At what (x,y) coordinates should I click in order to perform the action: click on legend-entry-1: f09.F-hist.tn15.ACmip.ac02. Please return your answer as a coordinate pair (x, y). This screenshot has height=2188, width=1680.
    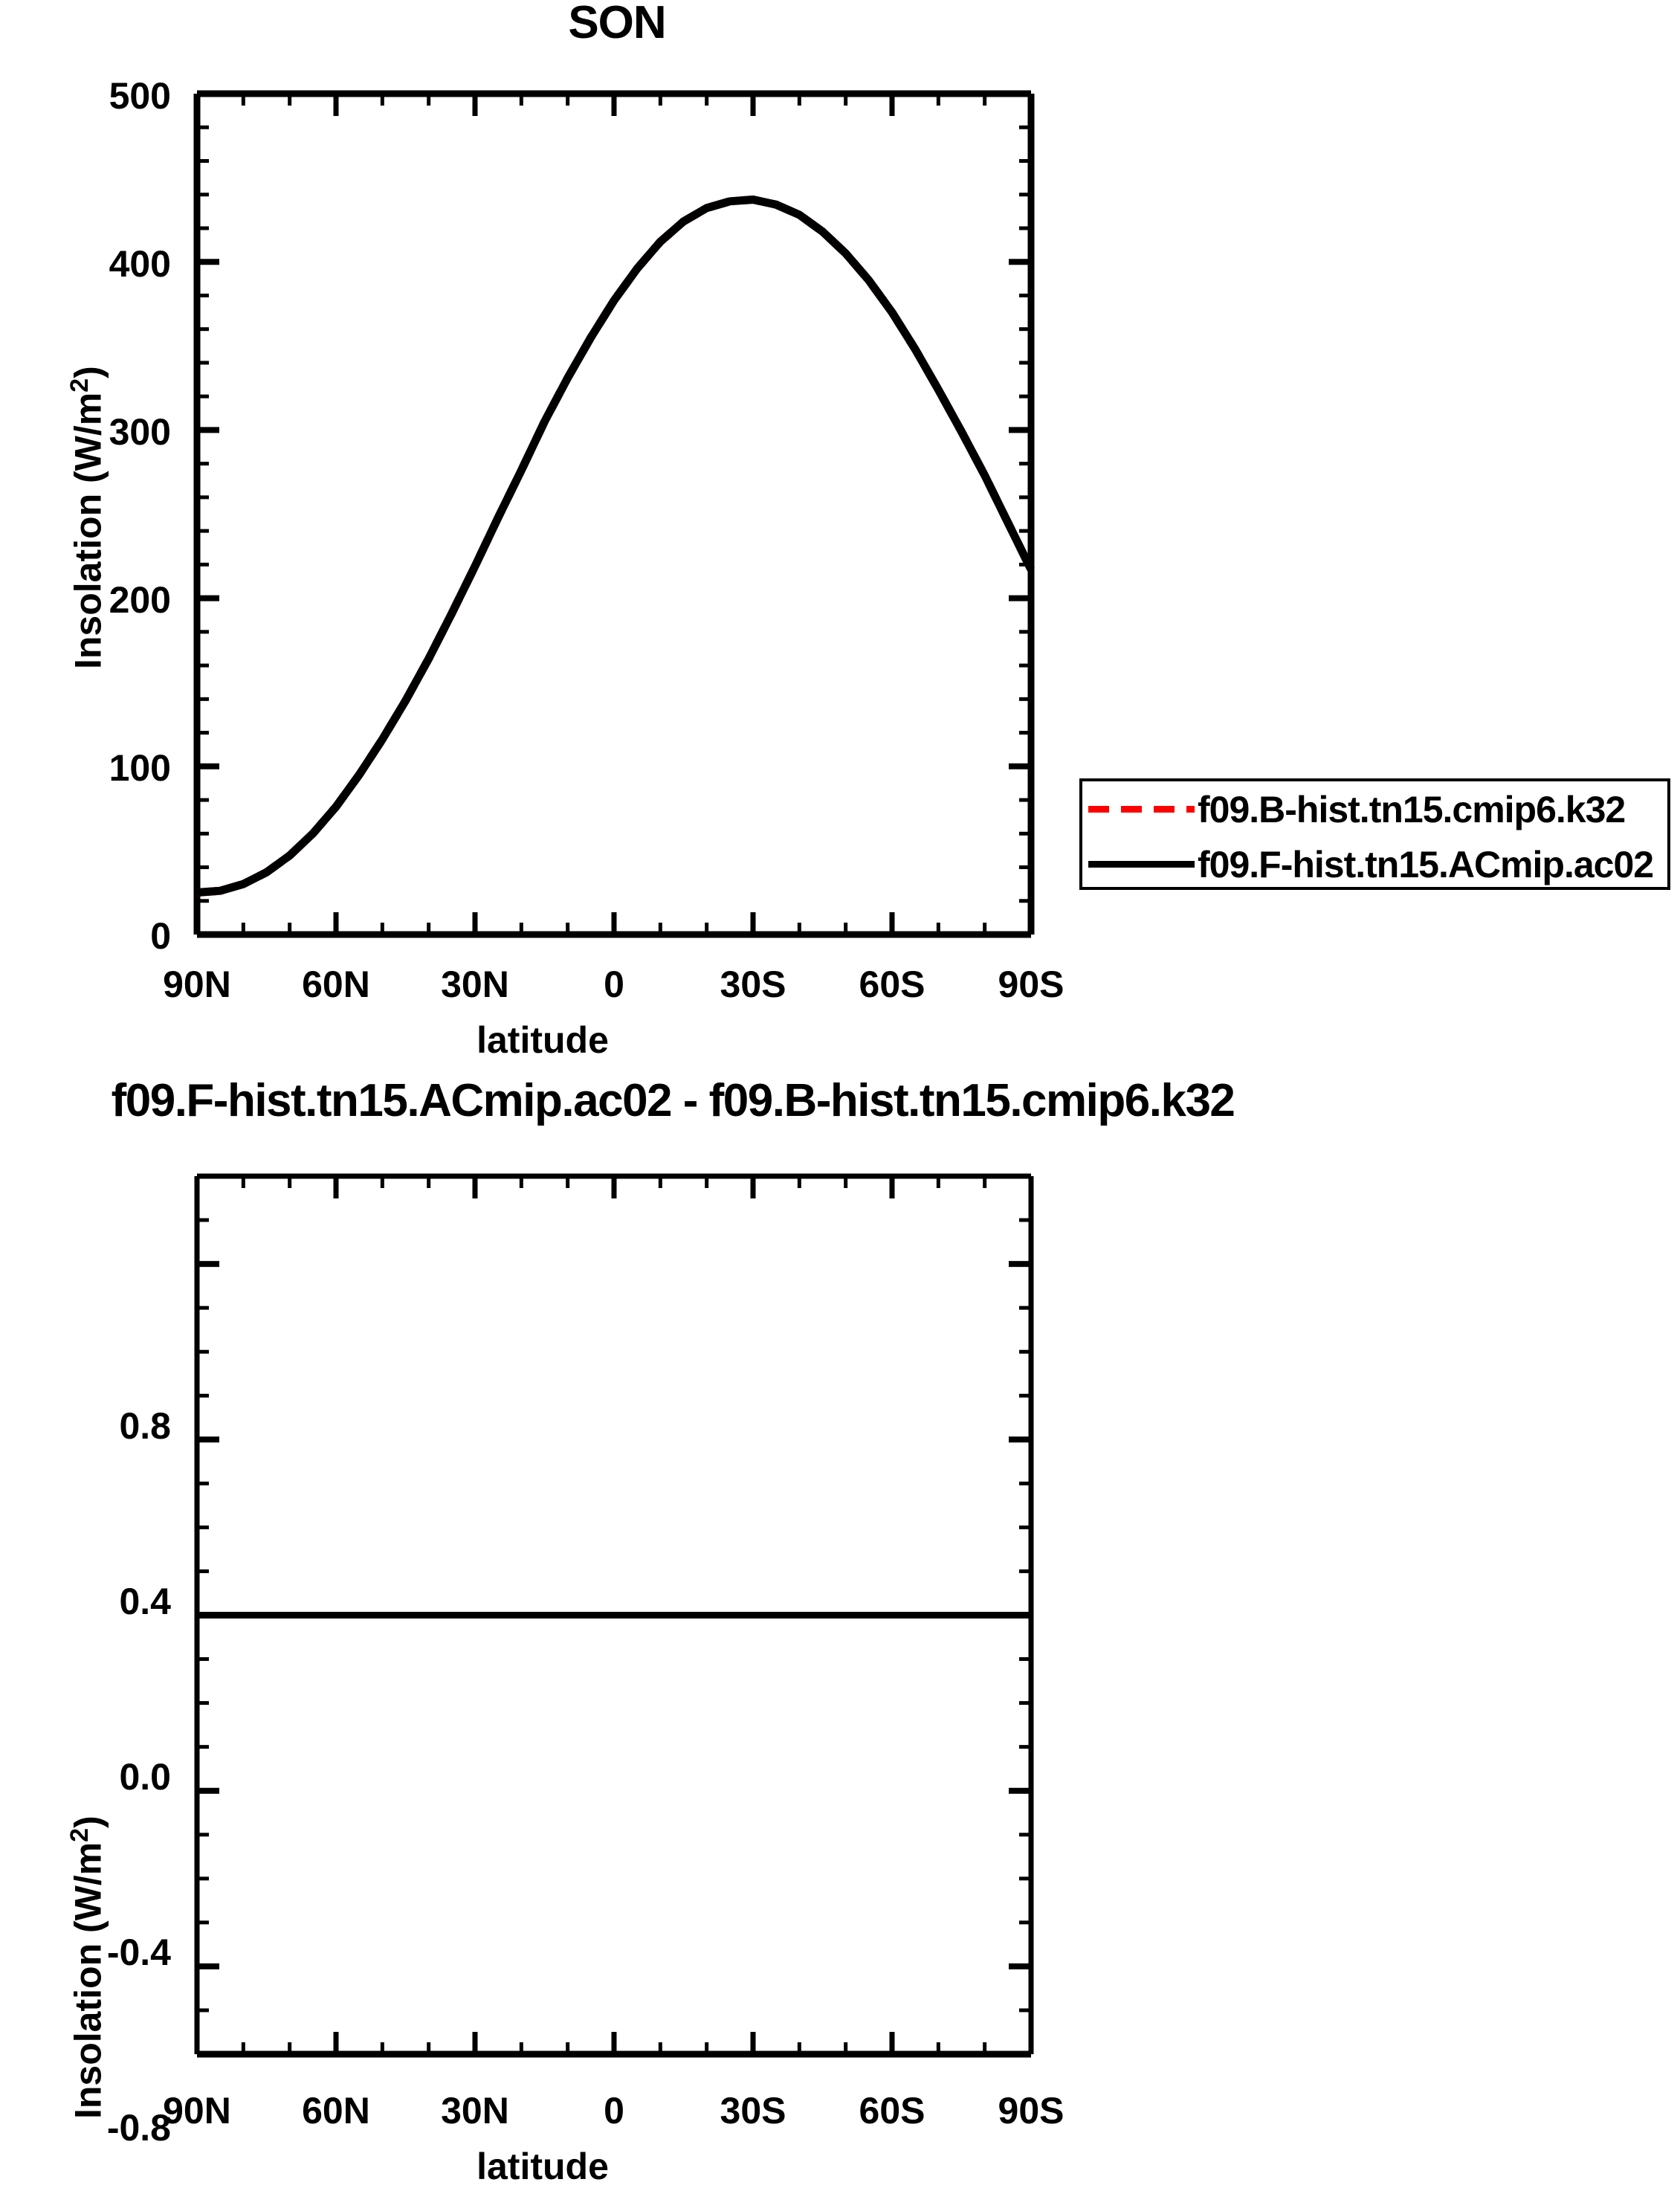
    Looking at the image, I should click on (1375, 865).